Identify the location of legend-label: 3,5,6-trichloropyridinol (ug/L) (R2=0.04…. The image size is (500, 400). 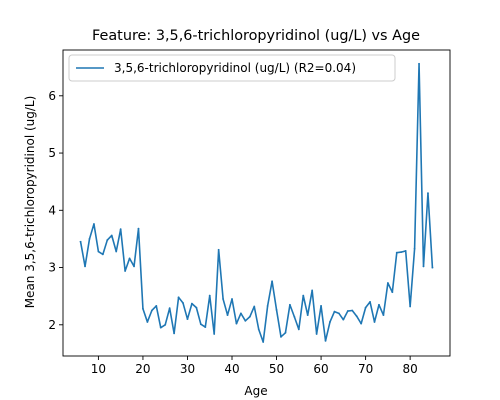
(235, 68).